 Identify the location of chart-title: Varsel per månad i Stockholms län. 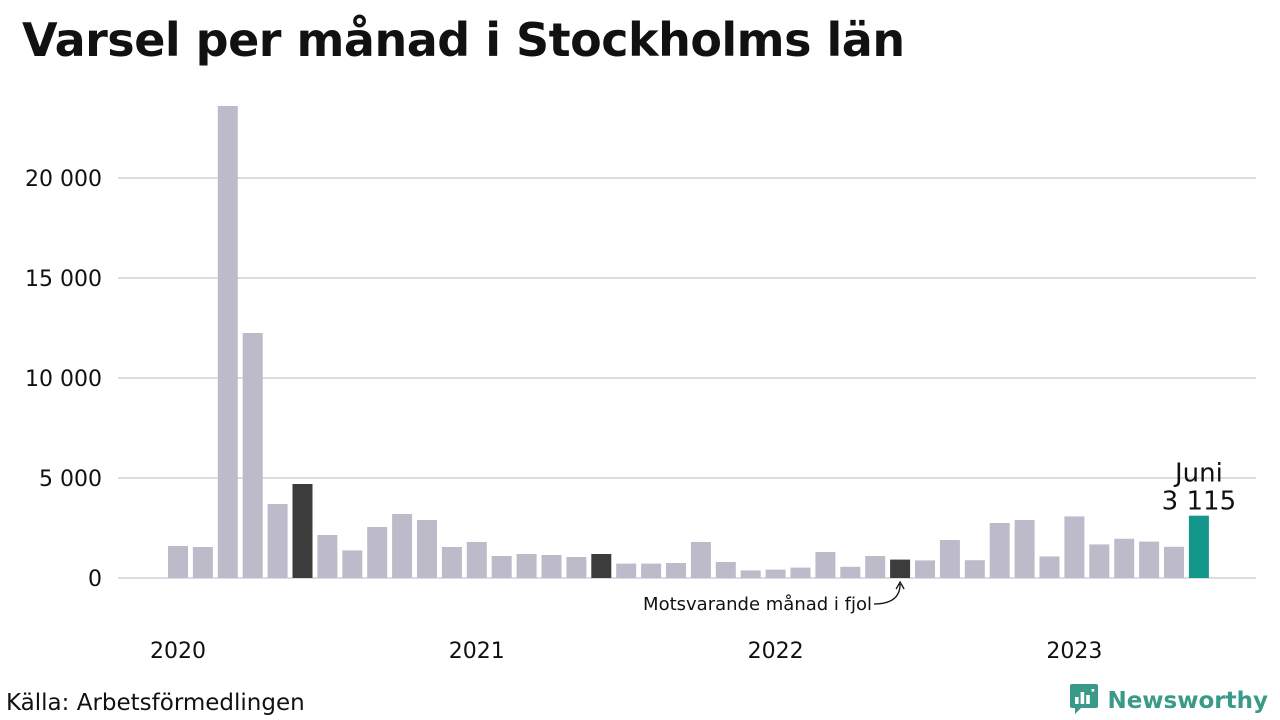
(463, 40).